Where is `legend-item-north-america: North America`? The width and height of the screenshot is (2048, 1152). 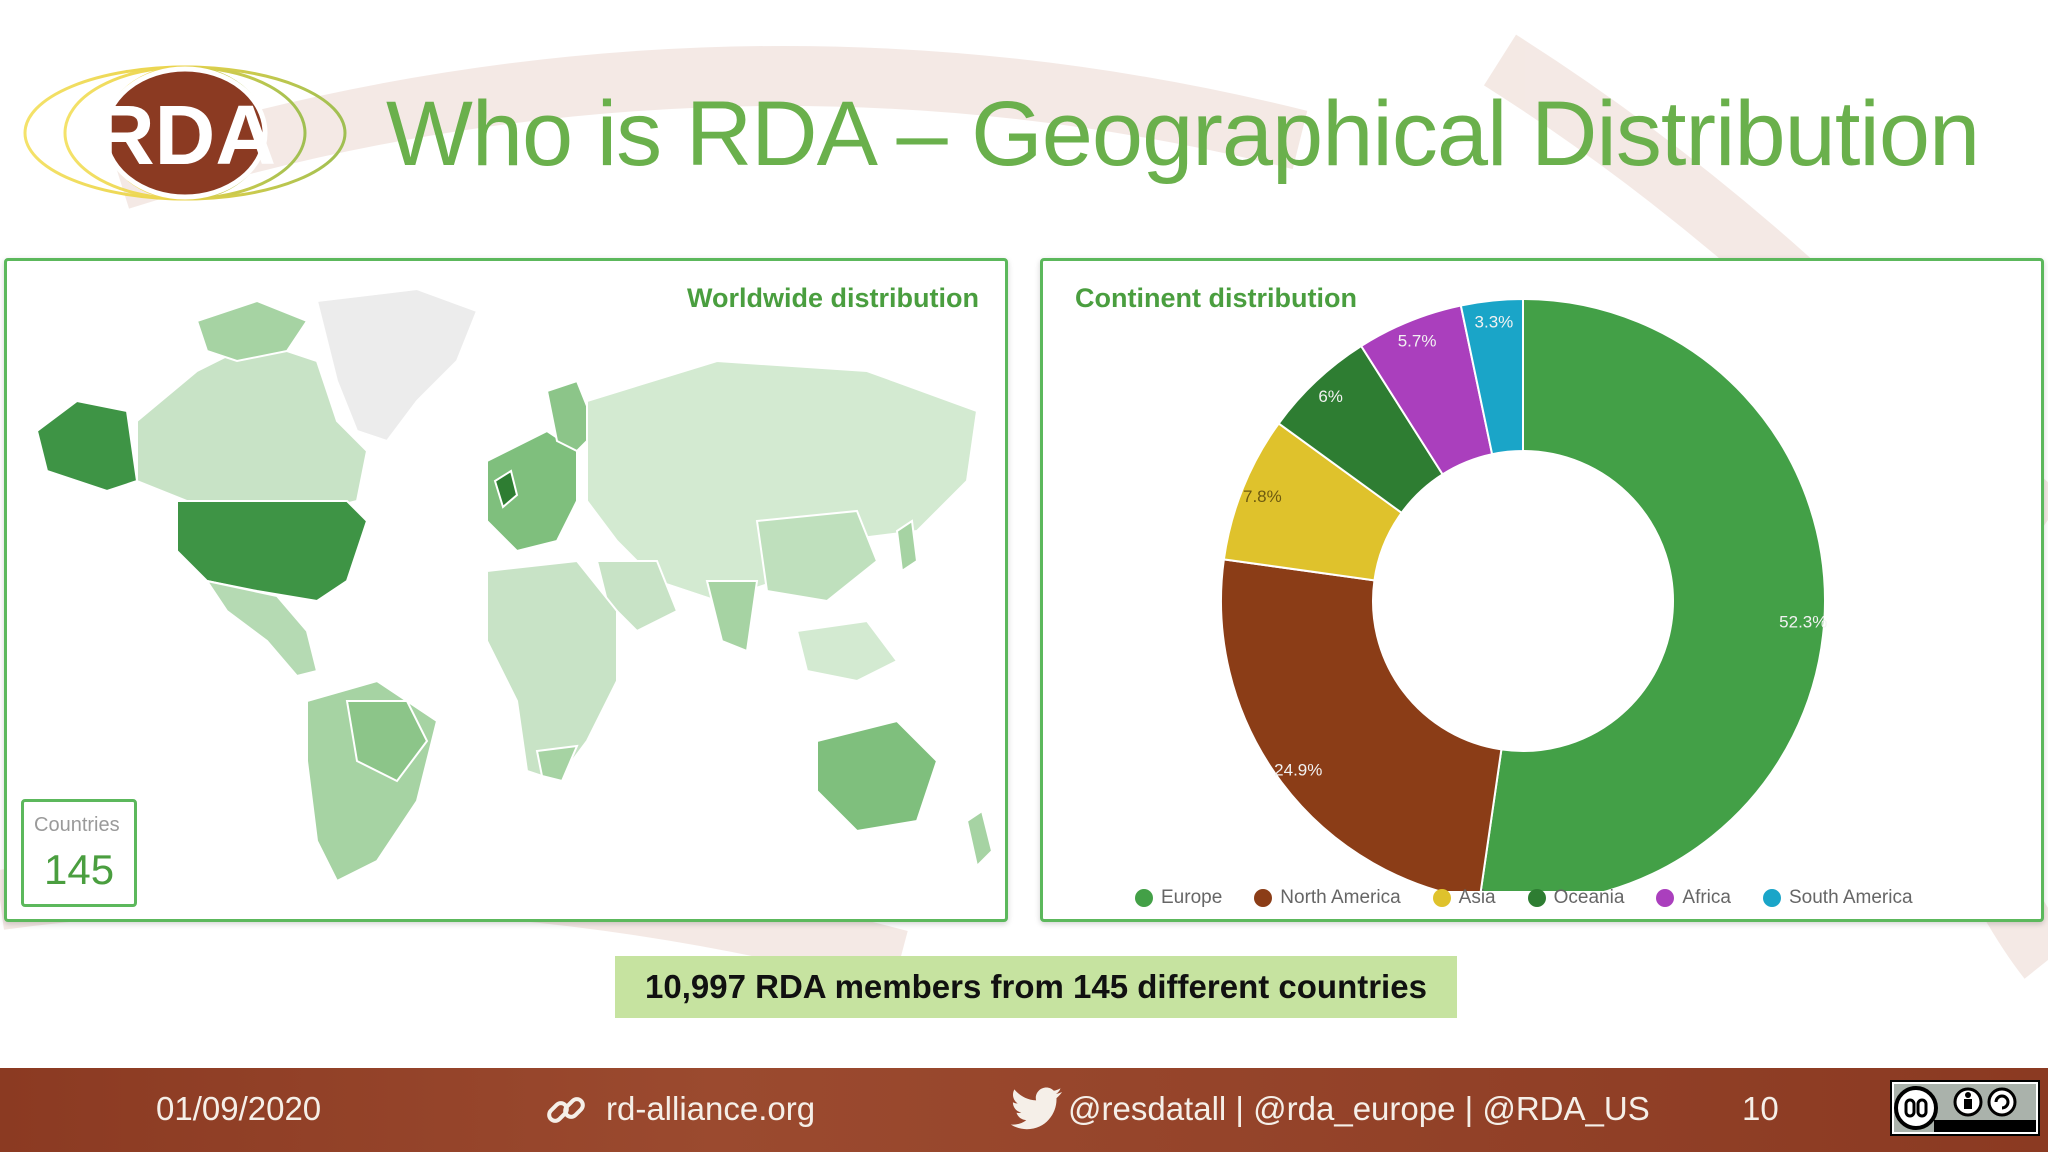
legend-item-north-america: North America is located at coordinates (1327, 898).